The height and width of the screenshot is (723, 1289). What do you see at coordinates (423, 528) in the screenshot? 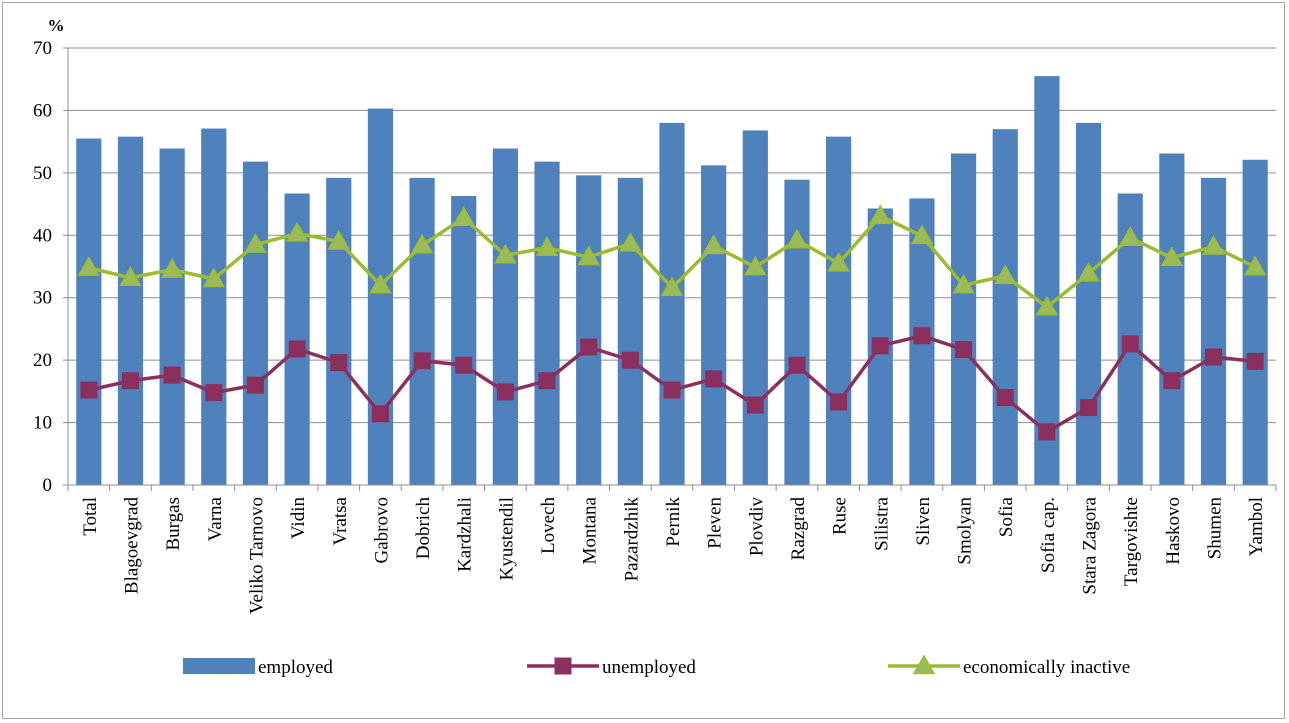
I see `x-tick-label: Dobrich` at bounding box center [423, 528].